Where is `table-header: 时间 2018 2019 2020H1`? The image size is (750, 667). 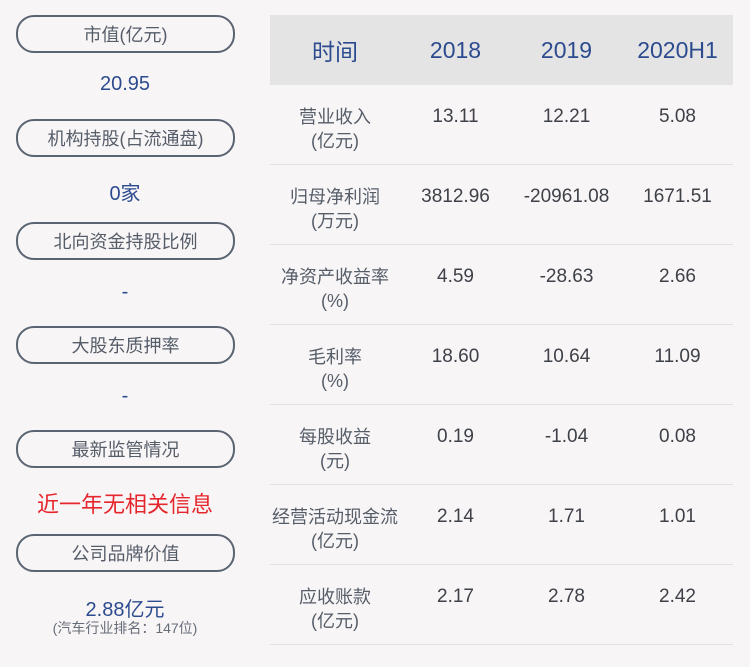 table-header: 时间 2018 2019 2020H1 is located at coordinates (501, 50).